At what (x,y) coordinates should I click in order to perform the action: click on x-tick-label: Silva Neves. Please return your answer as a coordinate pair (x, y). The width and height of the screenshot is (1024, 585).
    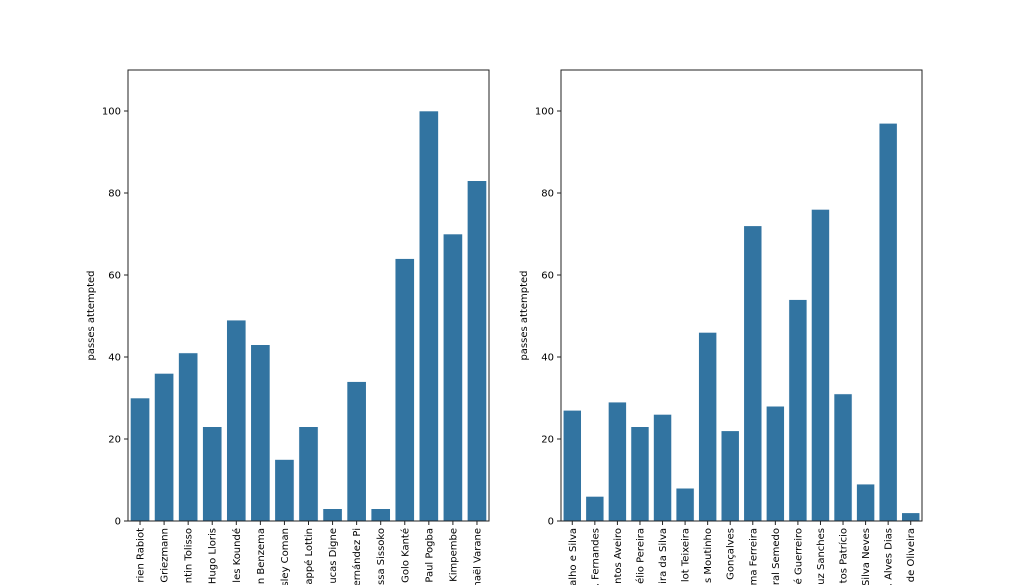
    Looking at the image, I should click on (866, 556).